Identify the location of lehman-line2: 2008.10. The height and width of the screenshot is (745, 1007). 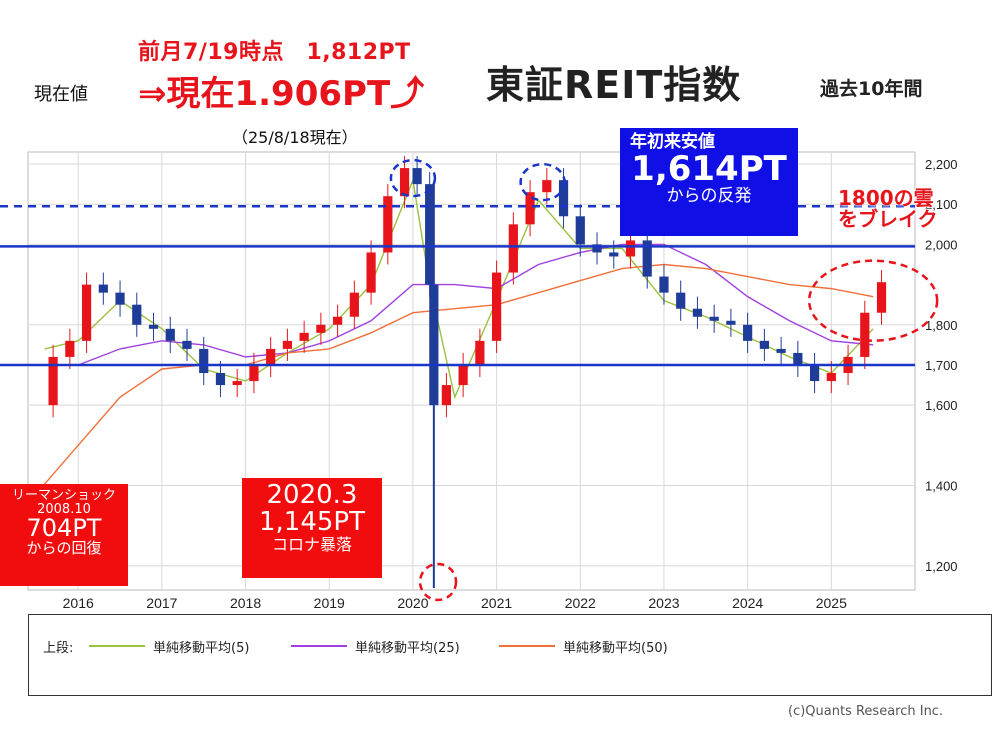
(64, 509).